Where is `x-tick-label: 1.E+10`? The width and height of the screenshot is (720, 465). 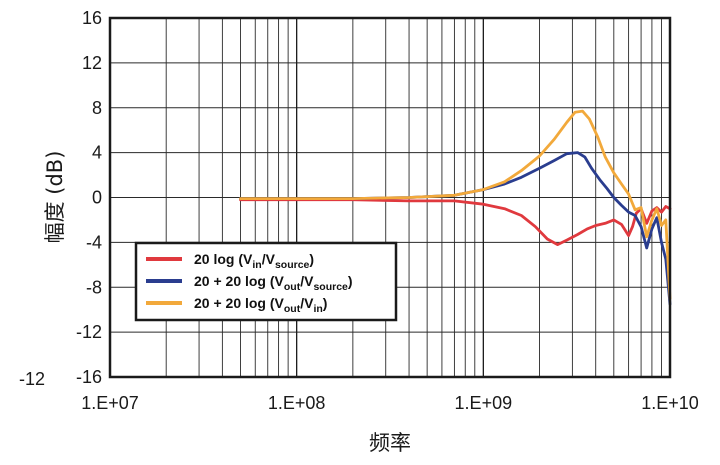
x-tick-label: 1.E+10 is located at coordinates (670, 403).